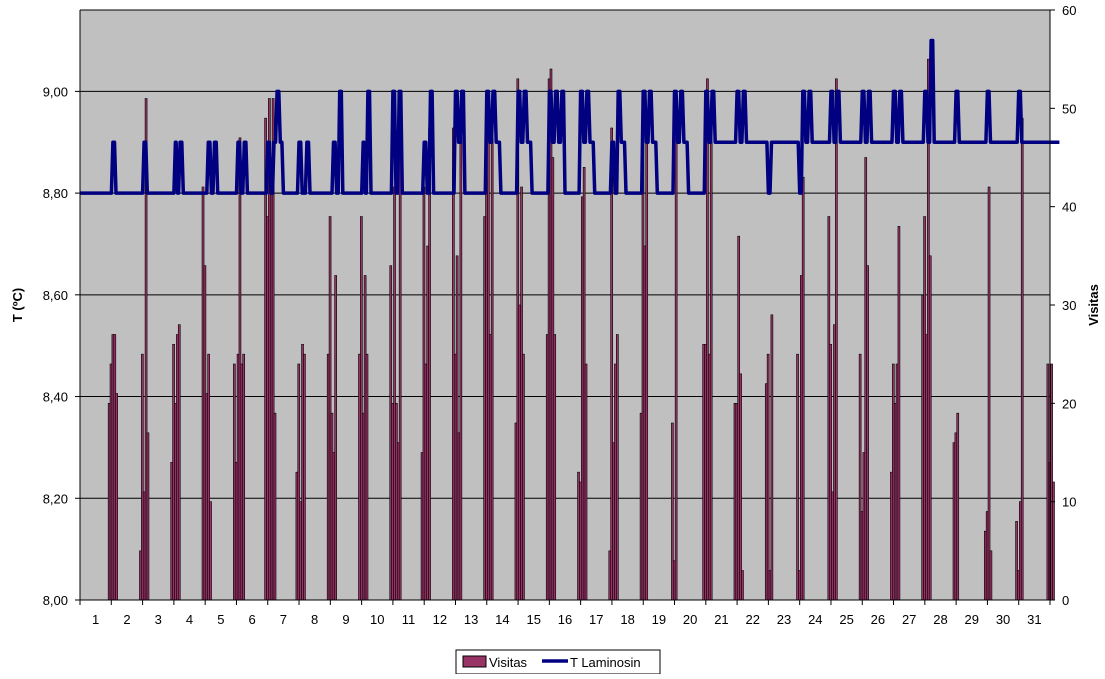 Image resolution: width=1105 pixels, height=679 pixels. What do you see at coordinates (940, 619) in the screenshot?
I see `x-tick-label: 28` at bounding box center [940, 619].